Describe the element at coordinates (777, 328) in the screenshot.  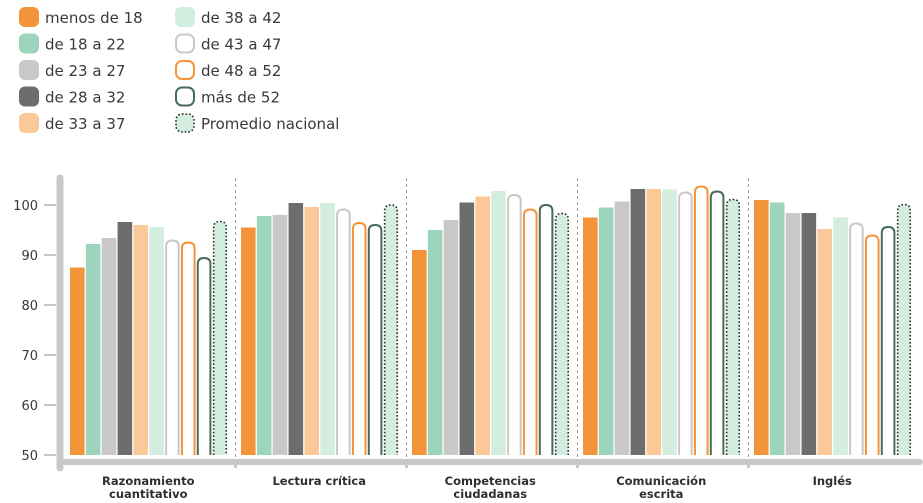
I see `bar-de-18-a-22-ingles` at that location.